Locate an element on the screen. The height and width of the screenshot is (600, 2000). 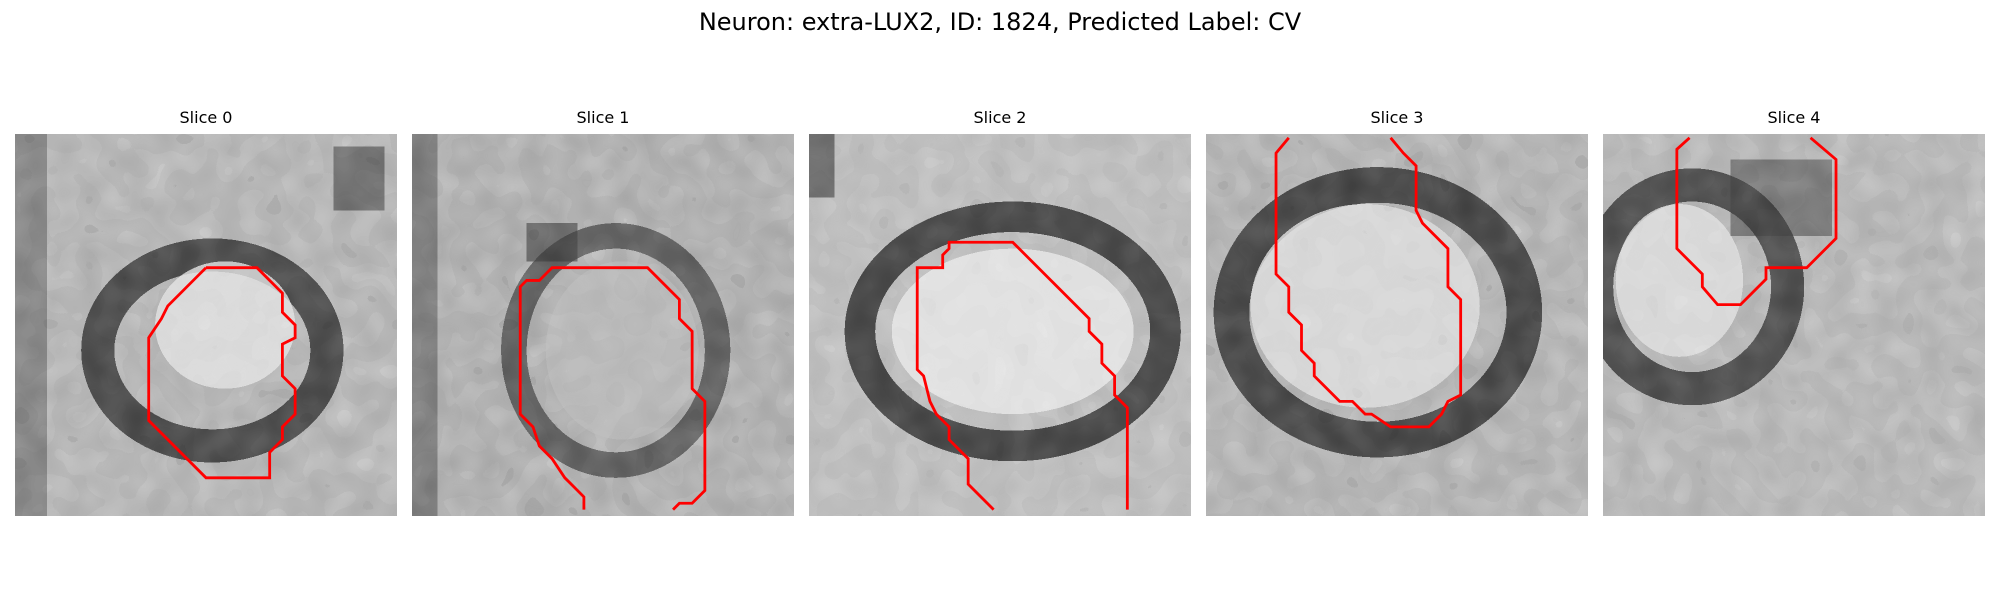
slice-title-4: Slice 4 is located at coordinates (1794, 117).